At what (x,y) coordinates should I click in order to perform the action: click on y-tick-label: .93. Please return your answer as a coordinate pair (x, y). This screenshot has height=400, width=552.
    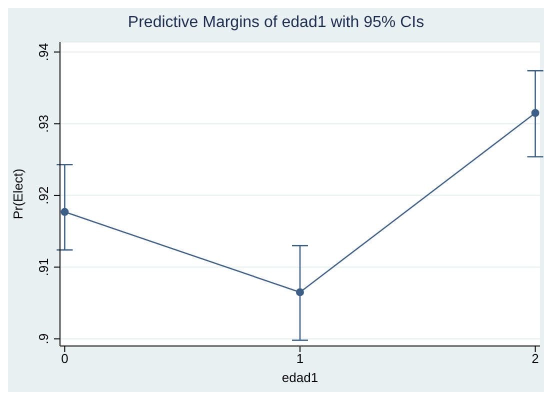
    Looking at the image, I should click on (43, 123).